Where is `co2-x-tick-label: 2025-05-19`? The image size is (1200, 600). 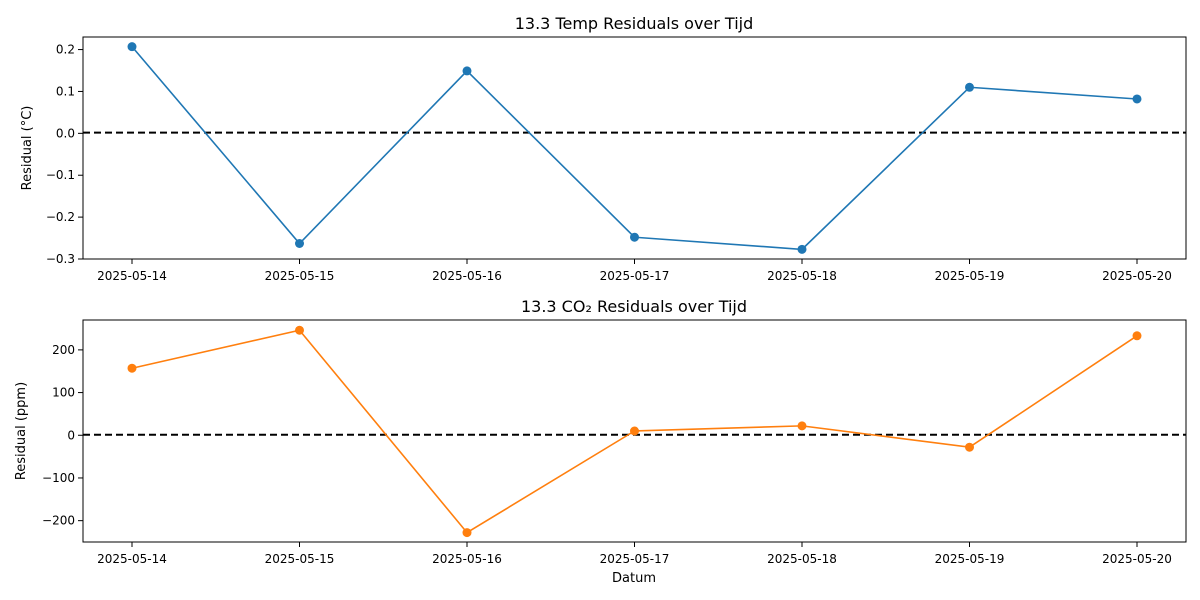
co2-x-tick-label: 2025-05-19 is located at coordinates (970, 559).